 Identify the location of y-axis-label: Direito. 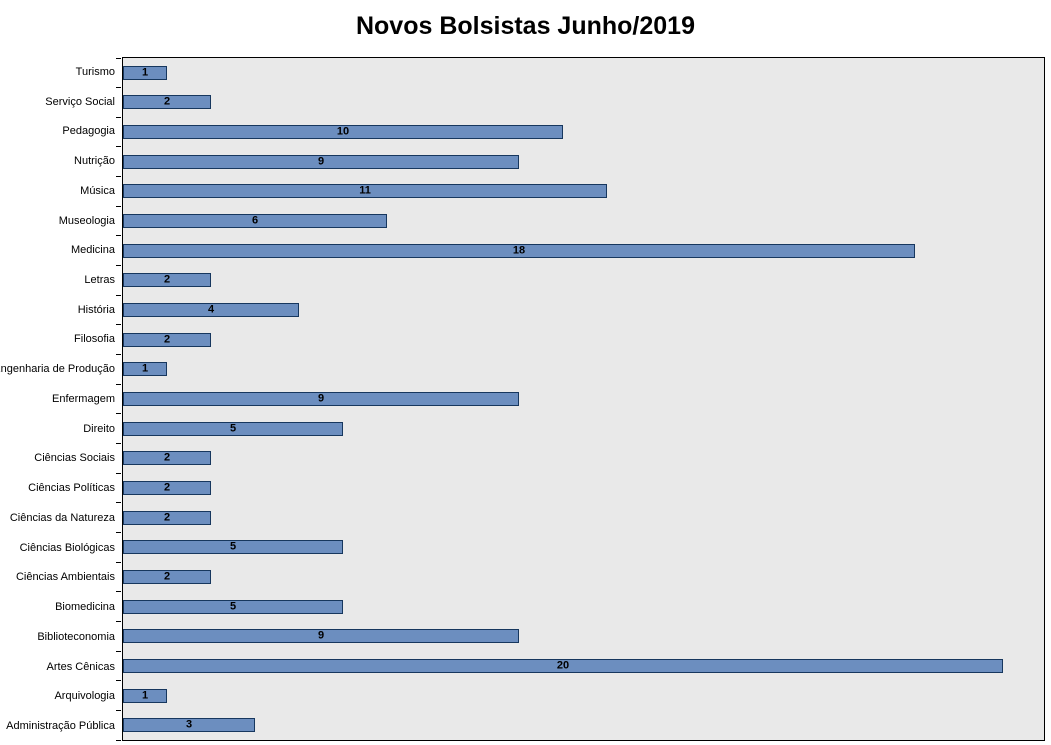
(99, 428).